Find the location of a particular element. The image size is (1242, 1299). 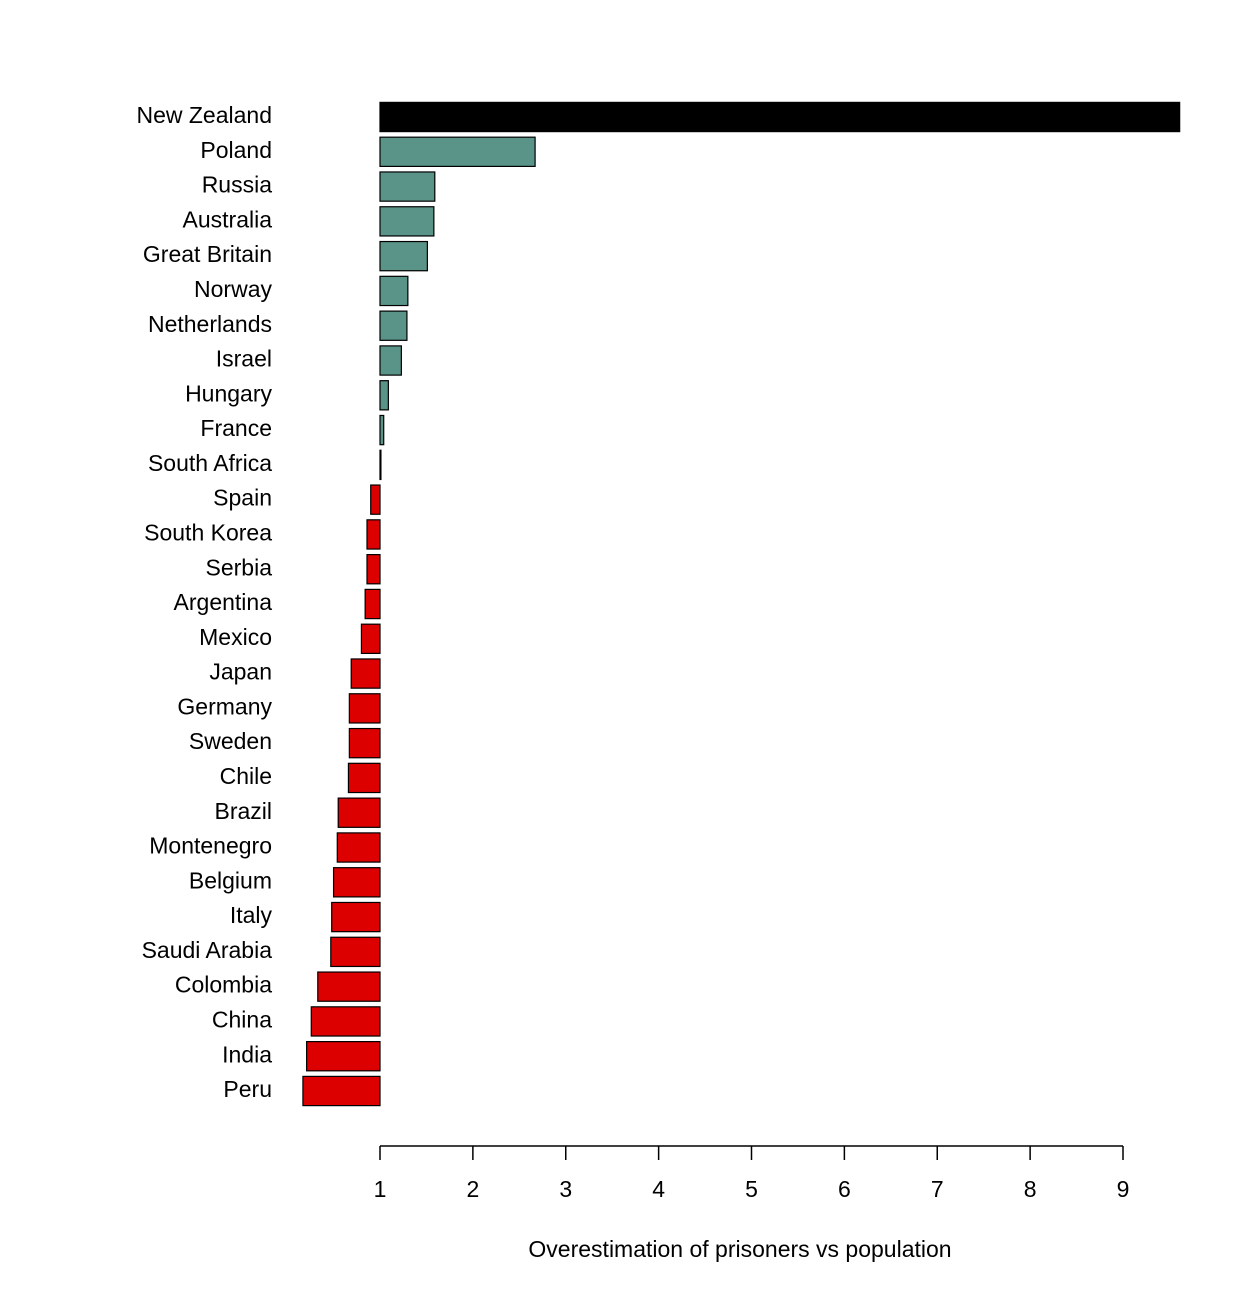

y-tick-label: India is located at coordinates (247, 1054).